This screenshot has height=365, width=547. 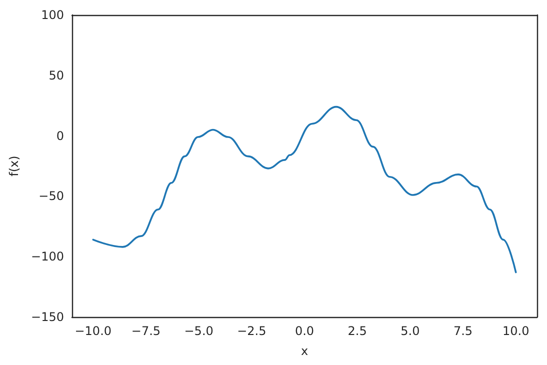 What do you see at coordinates (304, 351) in the screenshot?
I see `x-axis-title: x` at bounding box center [304, 351].